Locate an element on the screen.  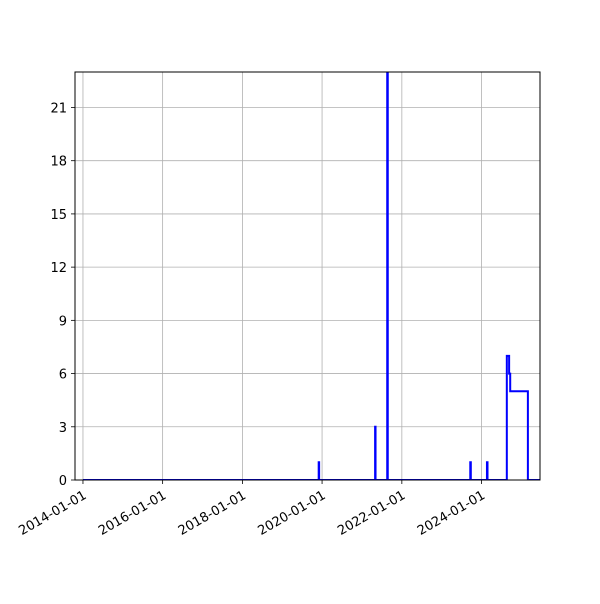
y-tick-label: 15 is located at coordinates (58, 215).